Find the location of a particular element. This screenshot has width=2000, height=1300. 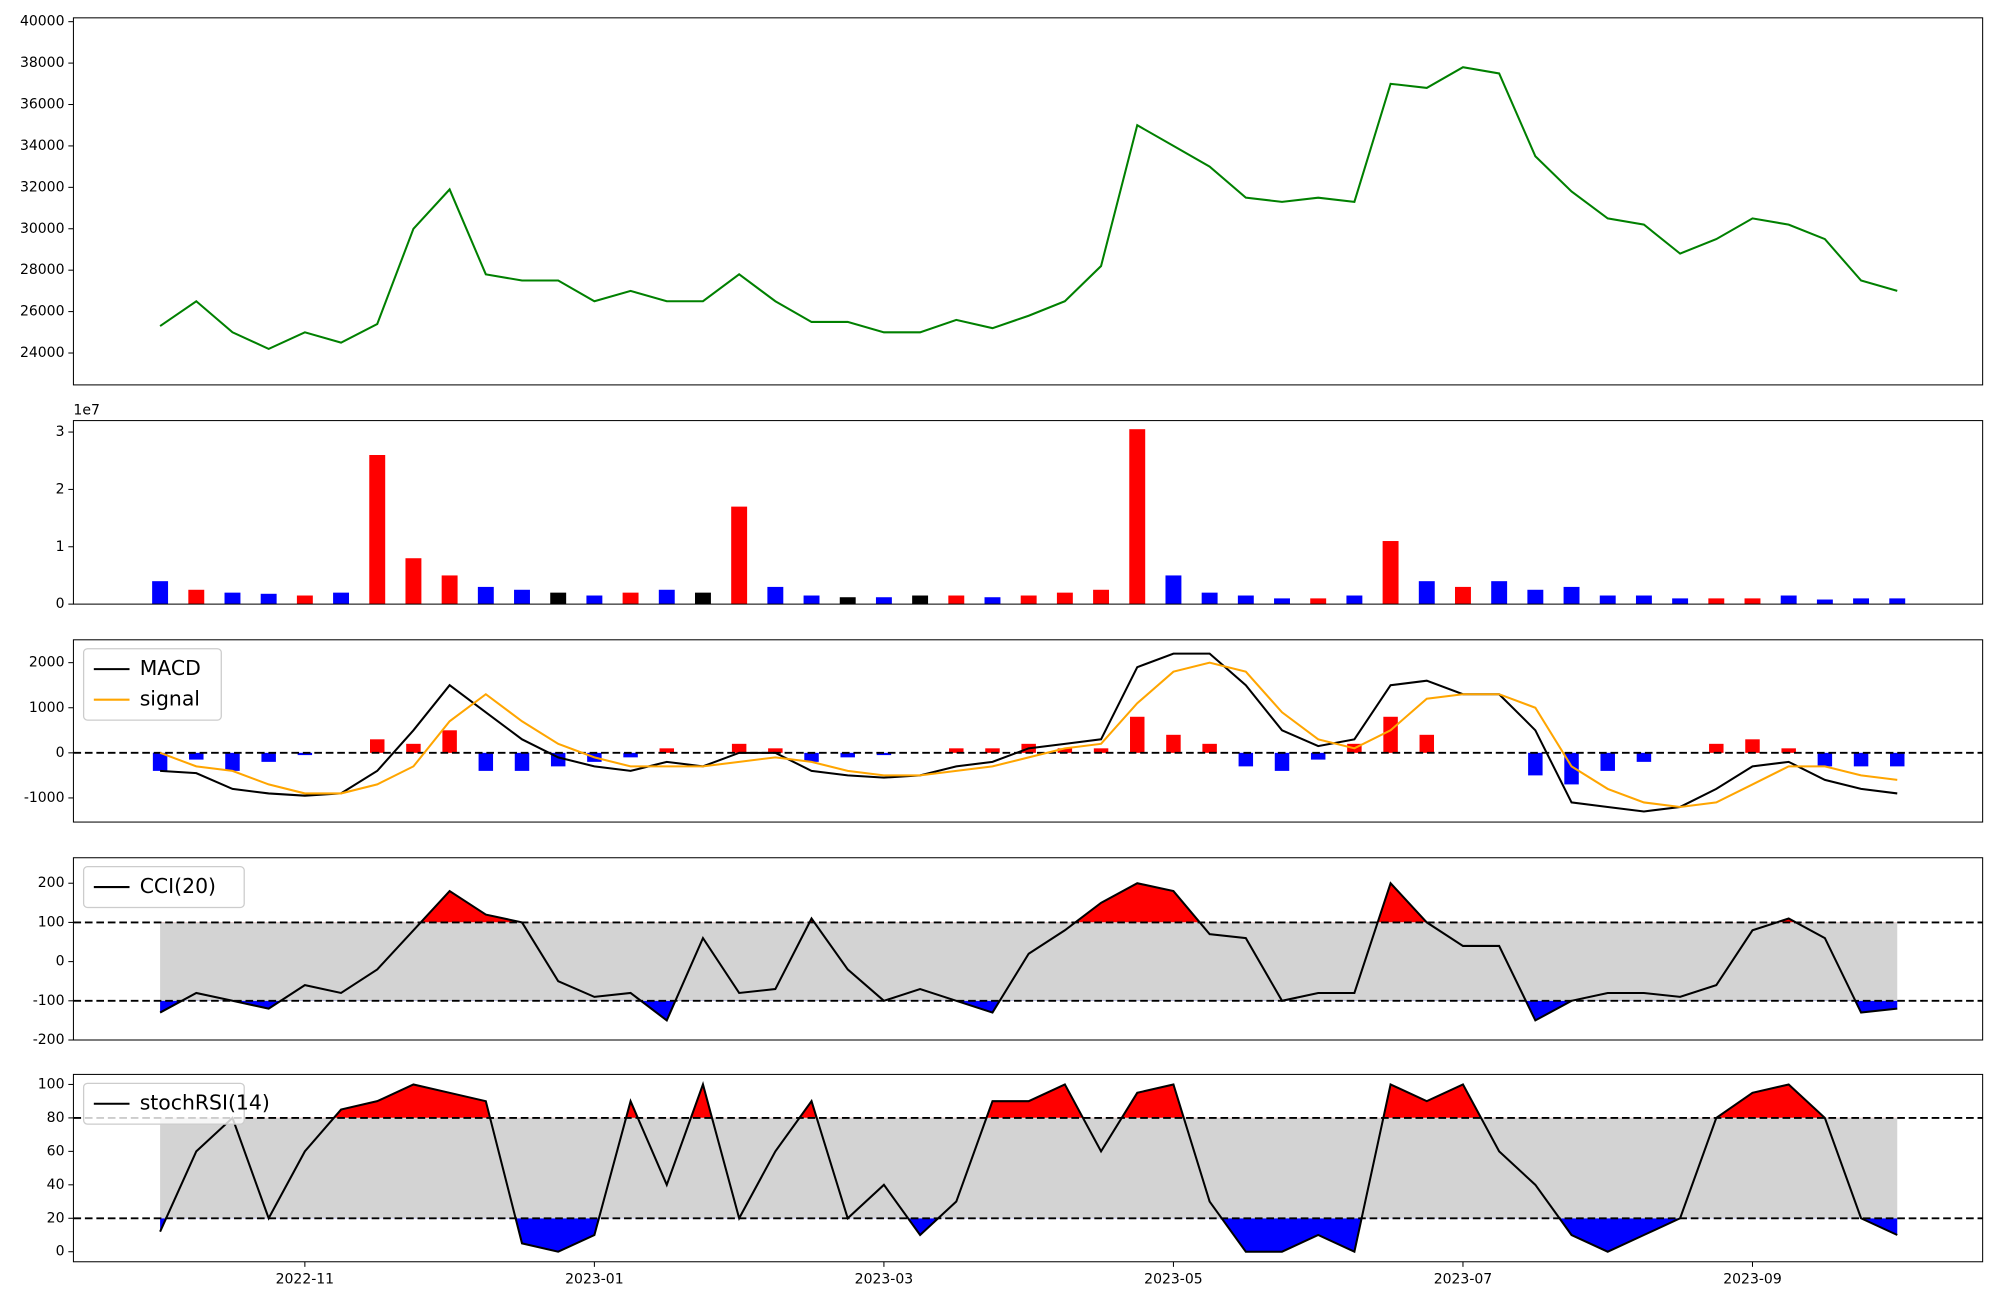

y-tick-label: 24000 is located at coordinates (42, 353).